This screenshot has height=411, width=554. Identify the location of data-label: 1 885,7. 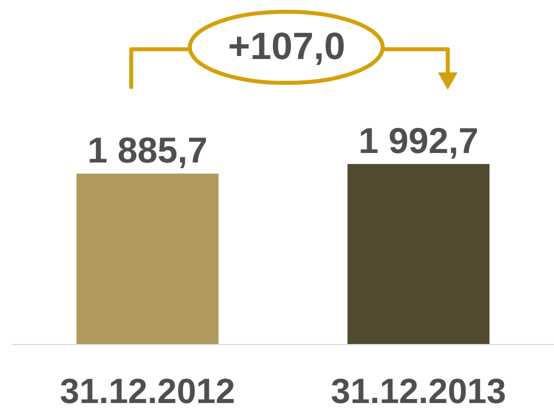
(147, 150).